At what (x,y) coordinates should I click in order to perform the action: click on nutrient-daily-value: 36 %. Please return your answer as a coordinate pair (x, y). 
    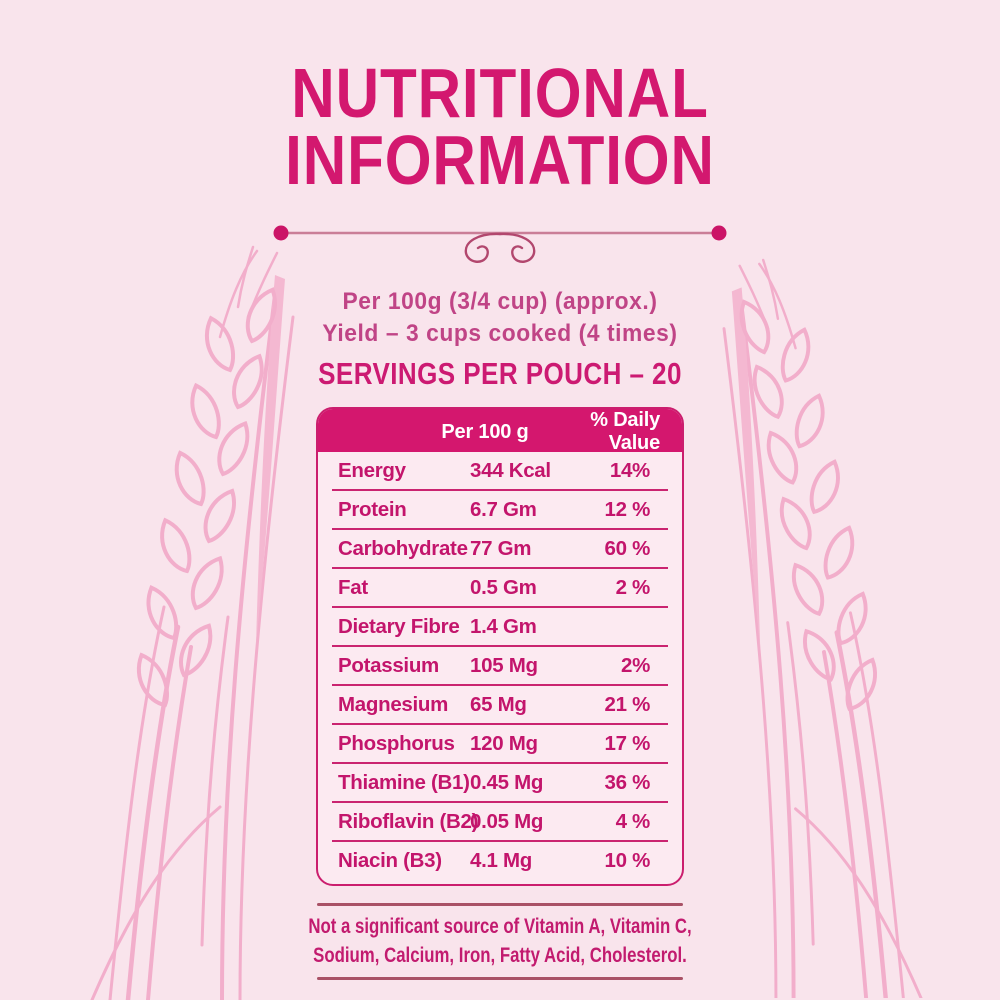
    Looking at the image, I should click on (627, 782).